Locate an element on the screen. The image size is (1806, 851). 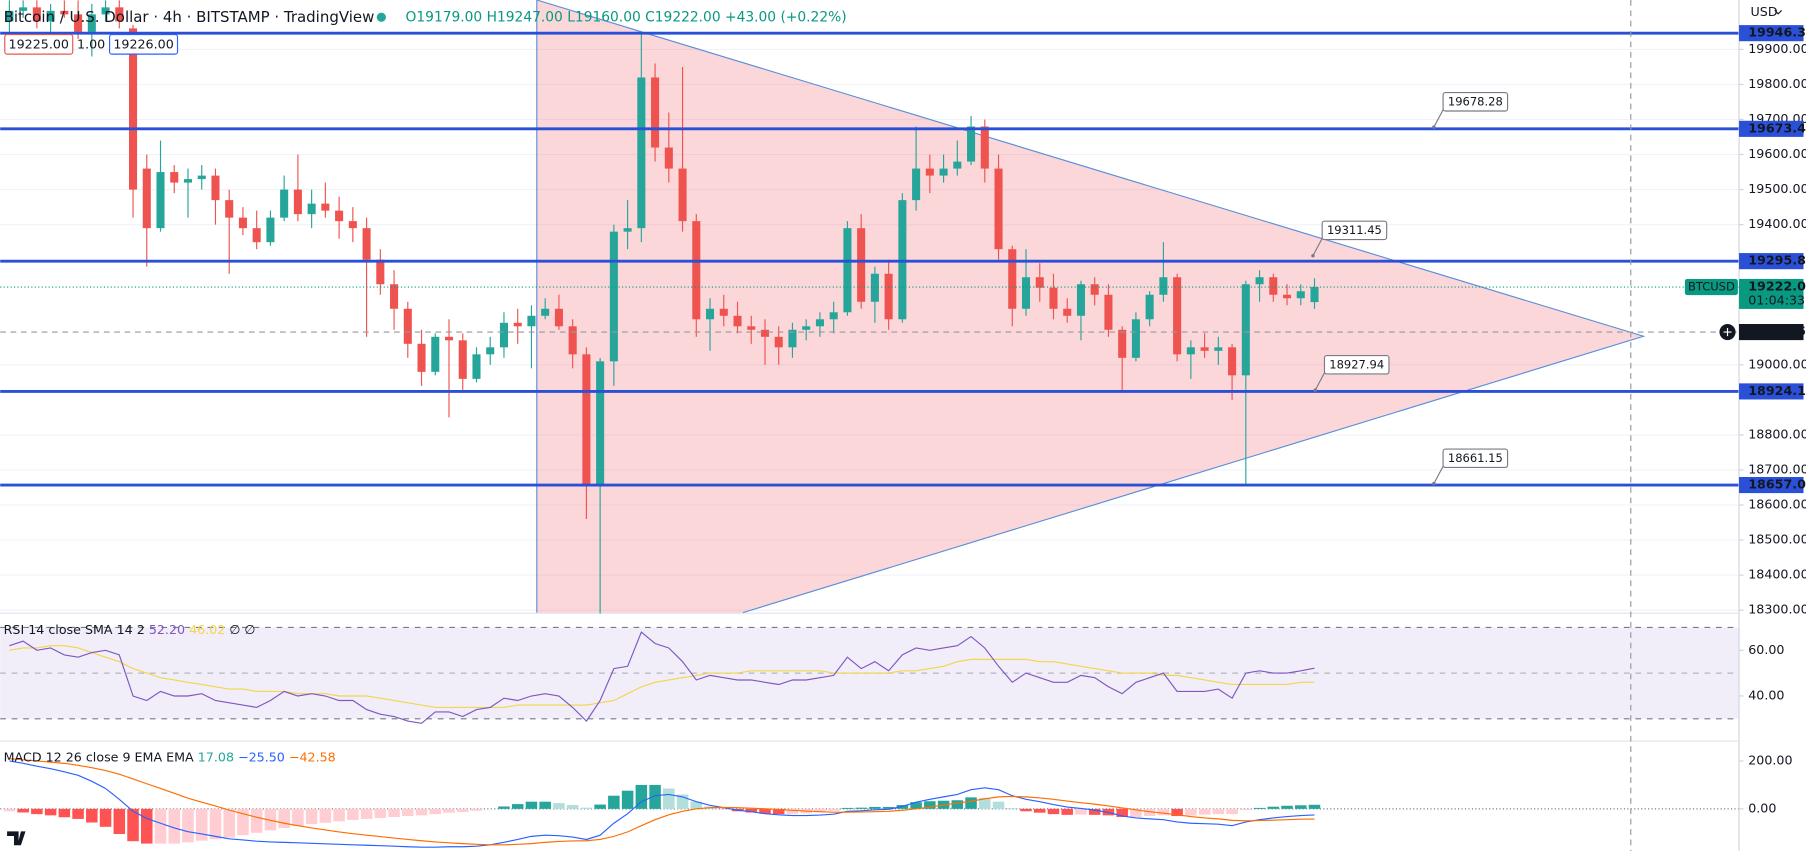
legend-extra: ∅ ∅ is located at coordinates (242, 628).